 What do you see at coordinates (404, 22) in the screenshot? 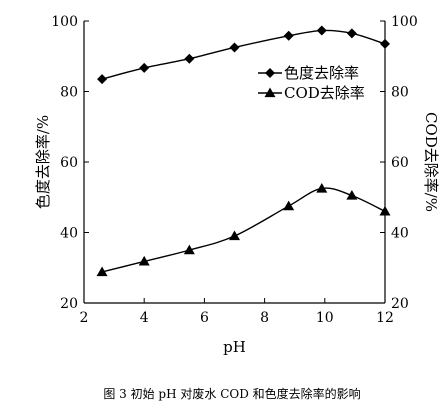
I see `right-y-tick-label: 100` at bounding box center [404, 22].